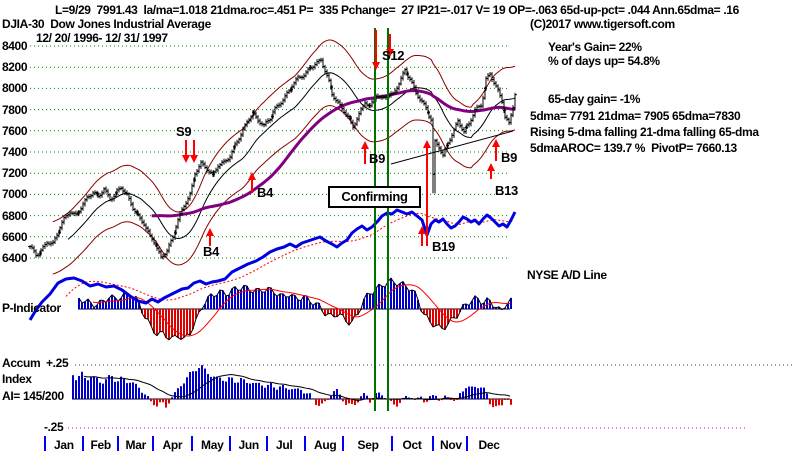 The height and width of the screenshot is (456, 800). What do you see at coordinates (15, 173) in the screenshot?
I see `y-tick-label: 7200` at bounding box center [15, 173].